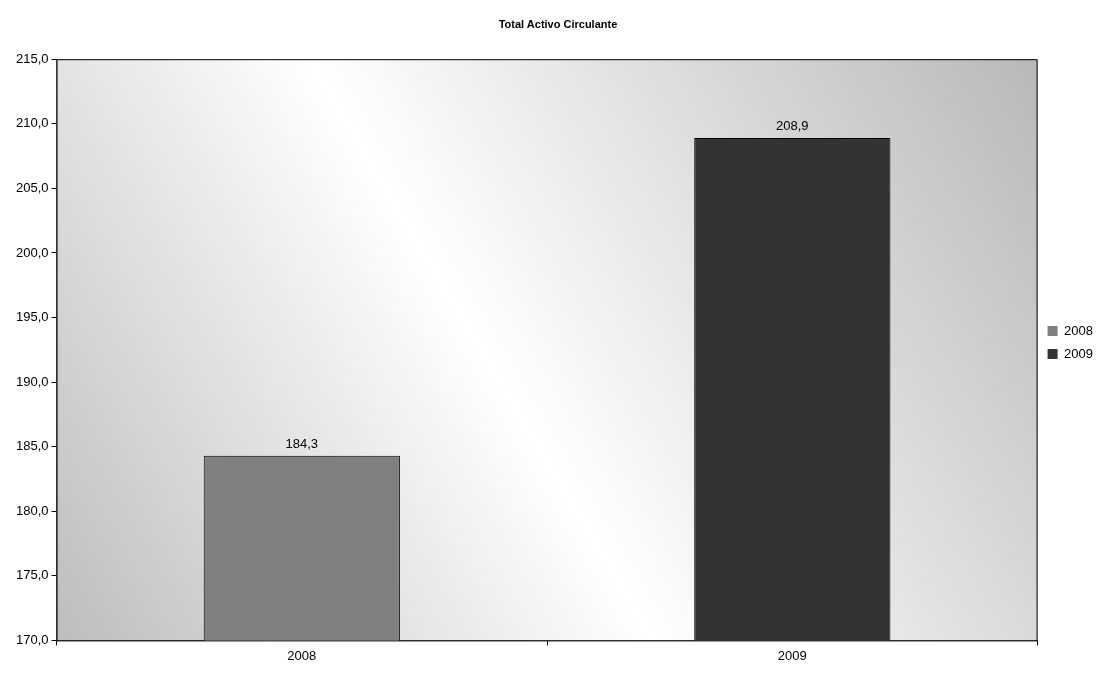 The height and width of the screenshot is (682, 1119). What do you see at coordinates (792, 126) in the screenshot?
I see `data-label: 208,9` at bounding box center [792, 126].